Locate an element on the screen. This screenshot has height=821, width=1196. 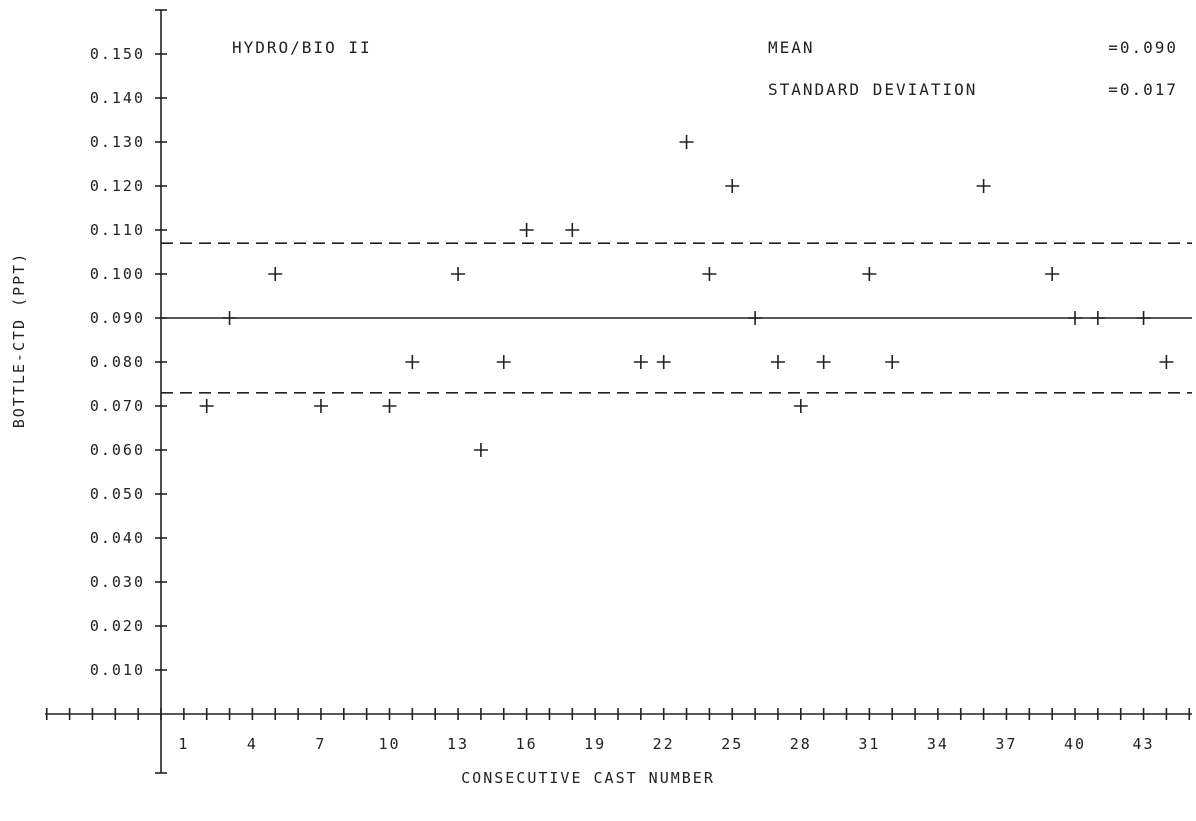
y-tick-label: 0.050 is located at coordinates (117, 494).